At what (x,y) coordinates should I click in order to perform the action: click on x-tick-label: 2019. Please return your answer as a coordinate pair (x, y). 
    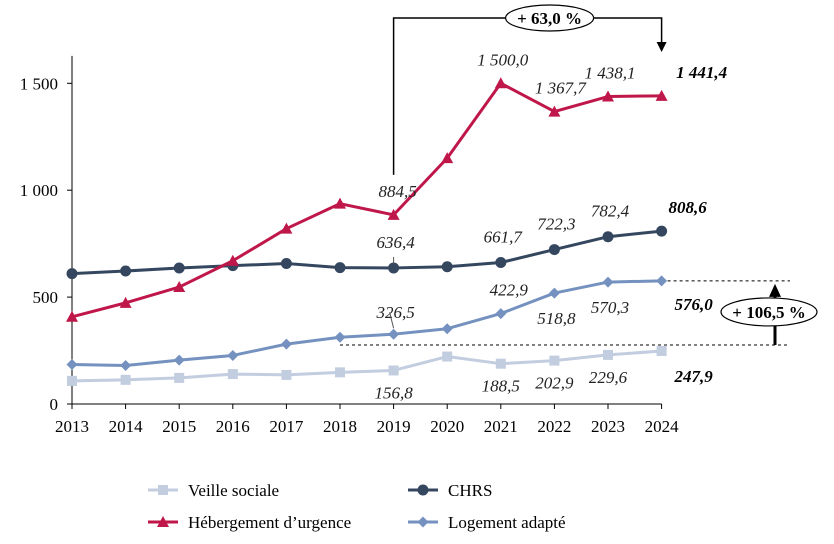
    Looking at the image, I should click on (394, 426).